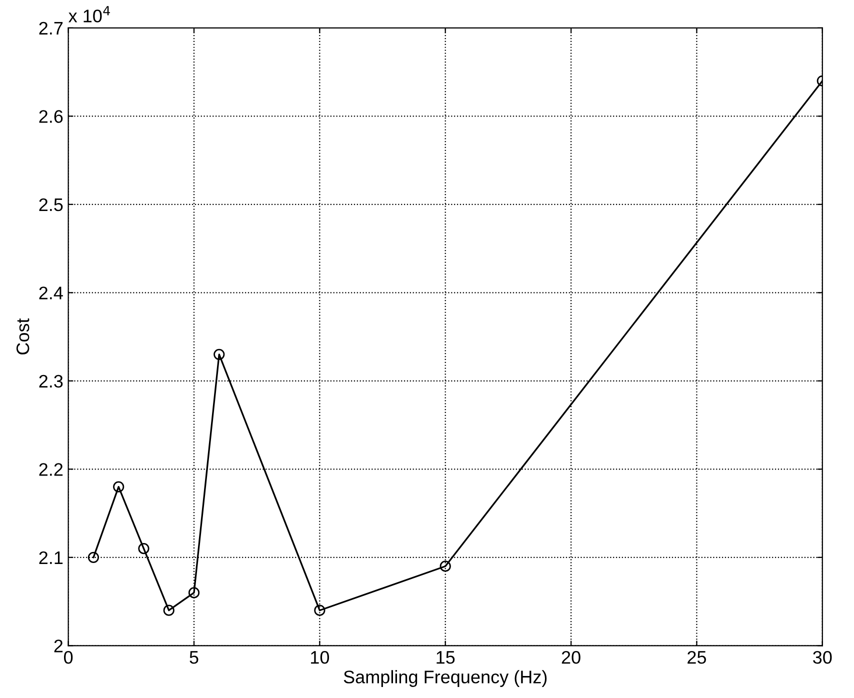  Describe the element at coordinates (51, 381) in the screenshot. I see `y-tick-label: 2.3` at that location.